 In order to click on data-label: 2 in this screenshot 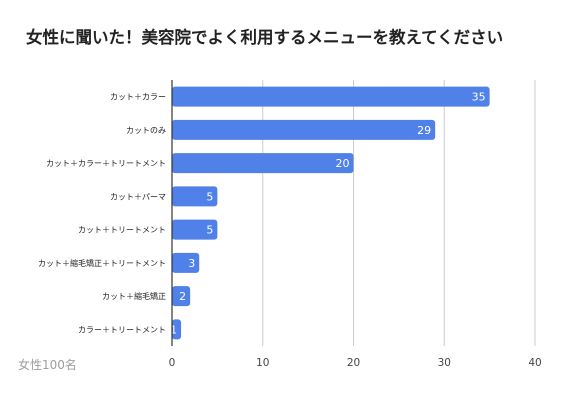, I will do `click(182, 296)`.